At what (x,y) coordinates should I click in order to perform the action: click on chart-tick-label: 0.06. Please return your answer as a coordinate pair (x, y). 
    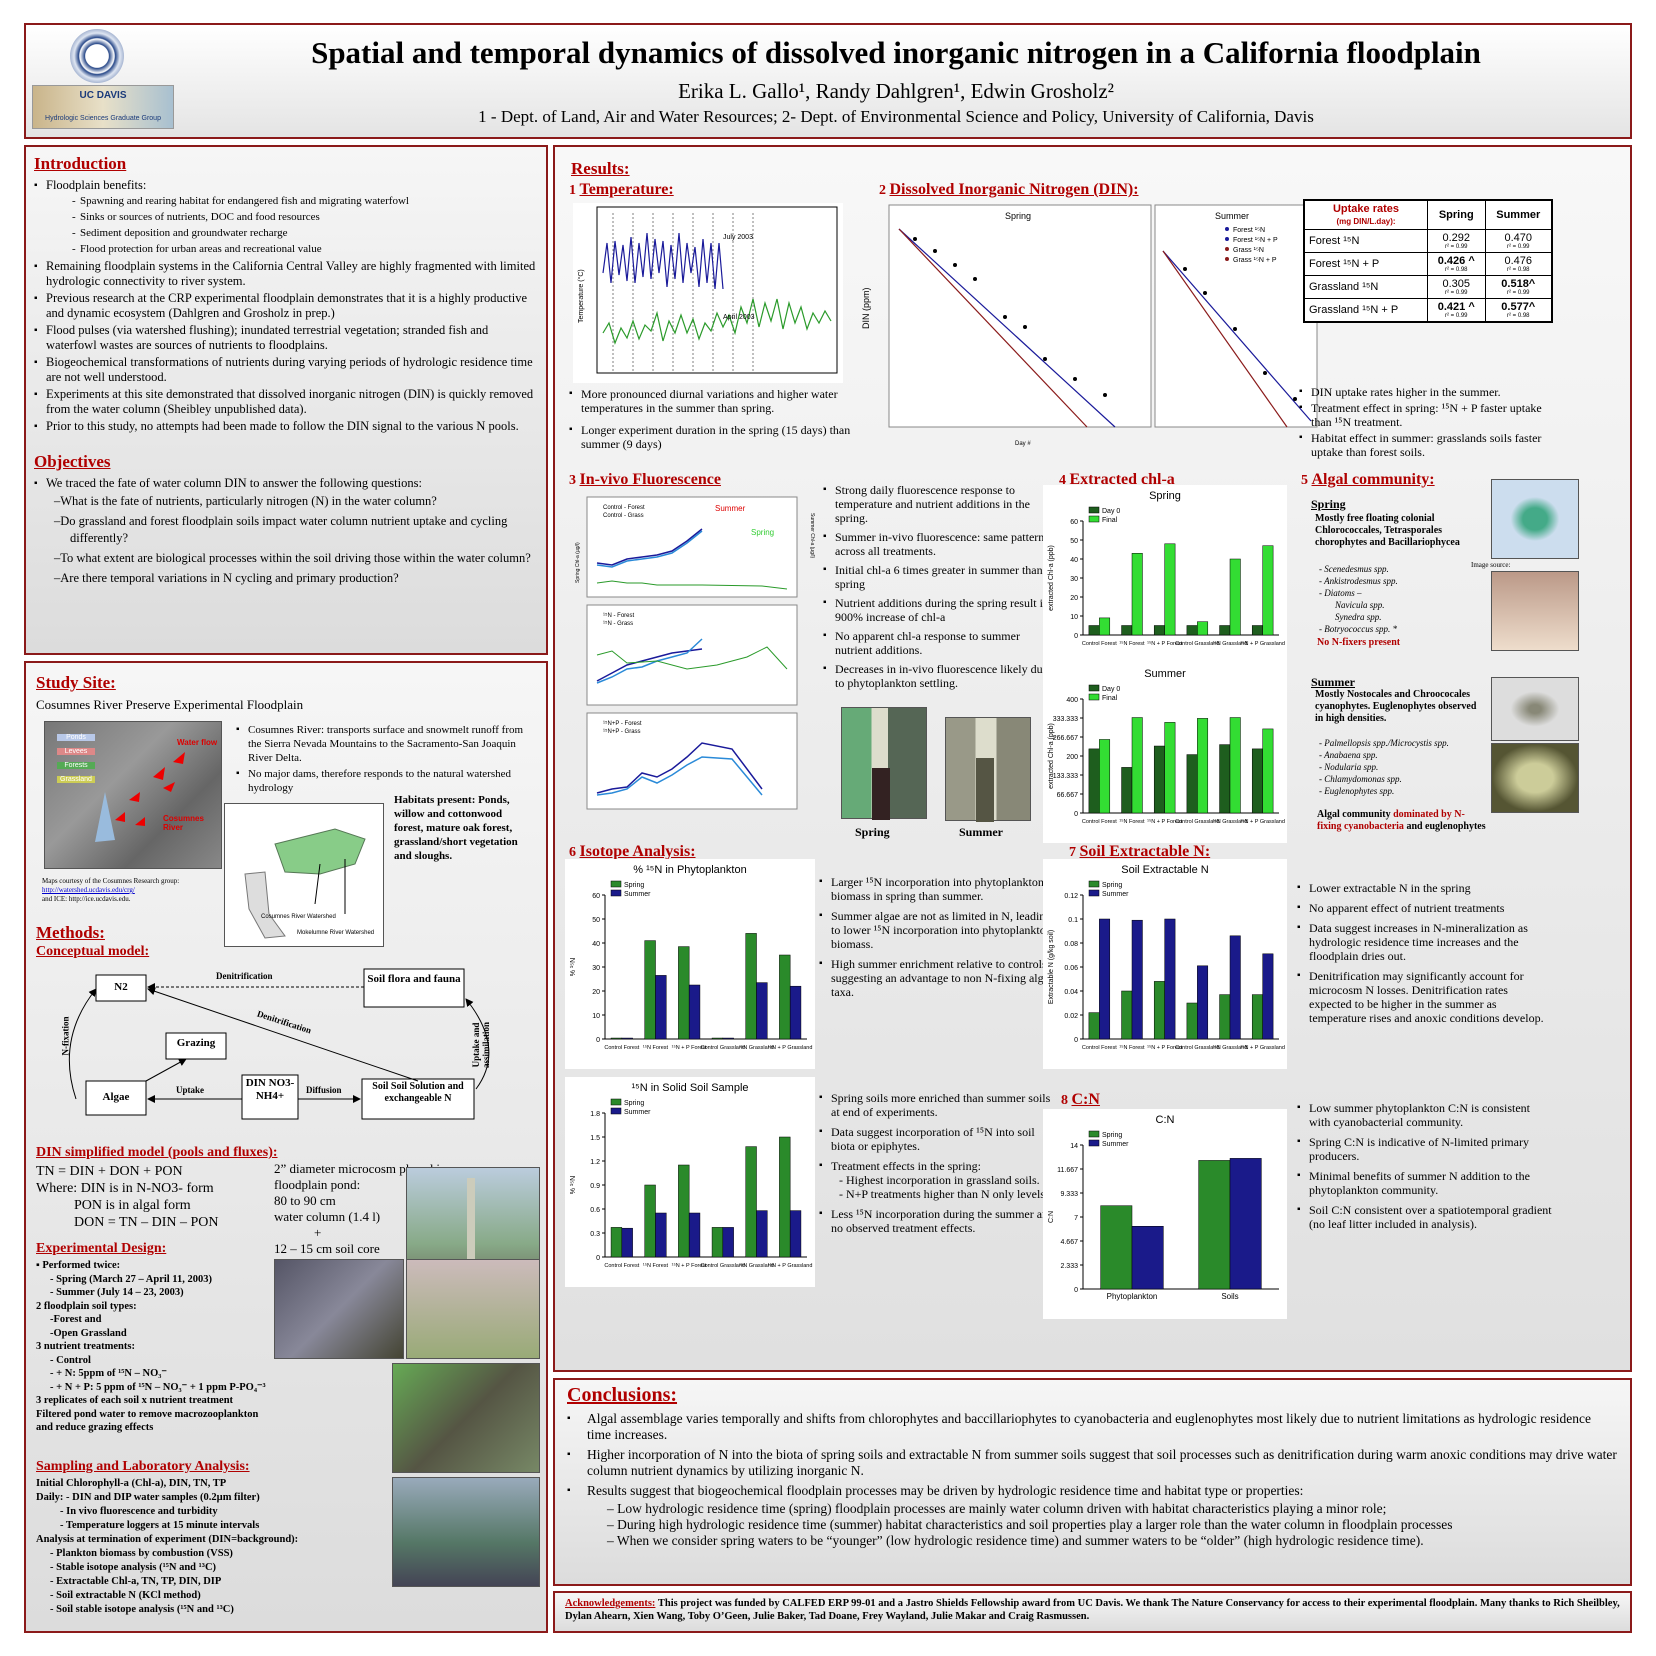
    Looking at the image, I should click on (1071, 968).